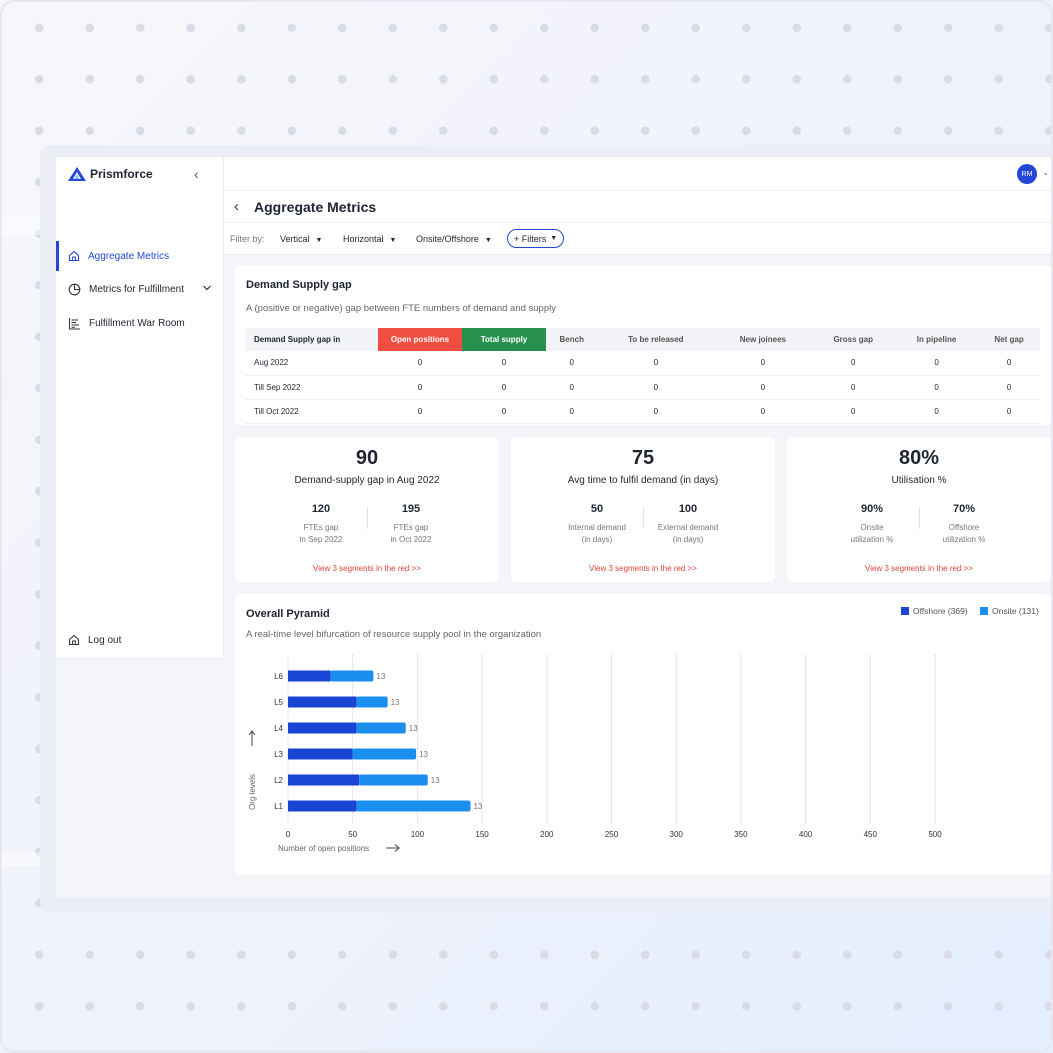 This screenshot has height=1053, width=1053. What do you see at coordinates (140, 323) in the screenshot?
I see `sidebar-item-fulfillment-war-room: Fulfillment War Room` at bounding box center [140, 323].